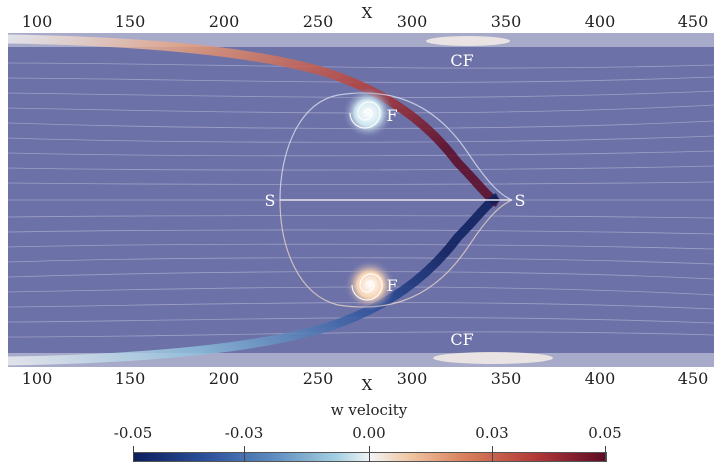 Image resolution: width=714 pixels, height=464 pixels. Describe the element at coordinates (369, 433) in the screenshot. I see `colorbar-tick-label: 0.00` at that location.